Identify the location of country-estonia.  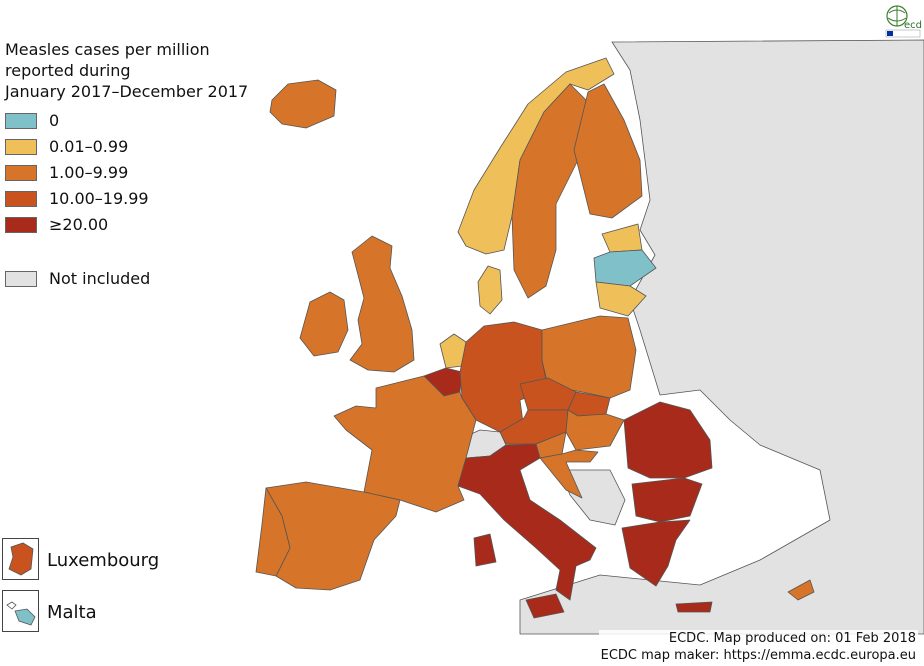
(622, 238).